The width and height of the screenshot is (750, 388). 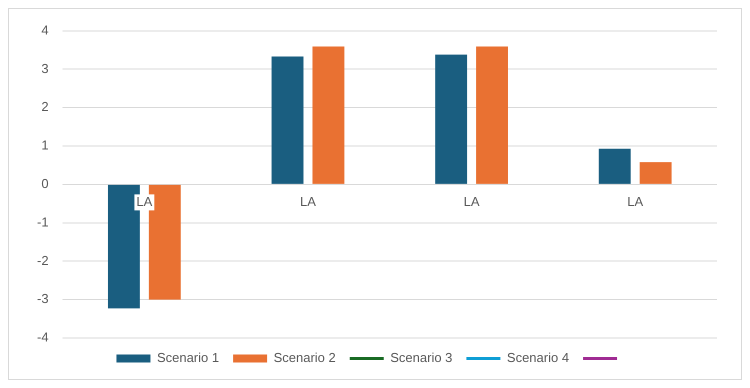 I want to click on legend-label: Scenario 1, so click(x=188, y=358).